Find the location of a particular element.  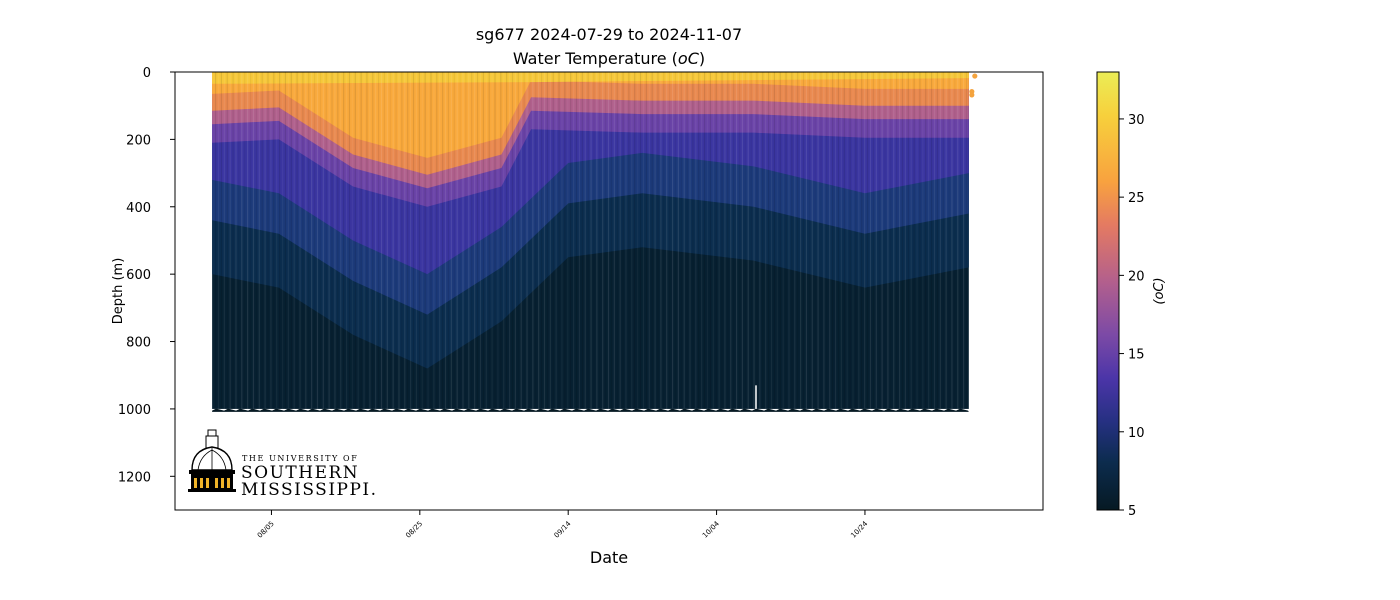

colorbar-ticks: 5 10 15 20 25 30 is located at coordinates (1132, 316).